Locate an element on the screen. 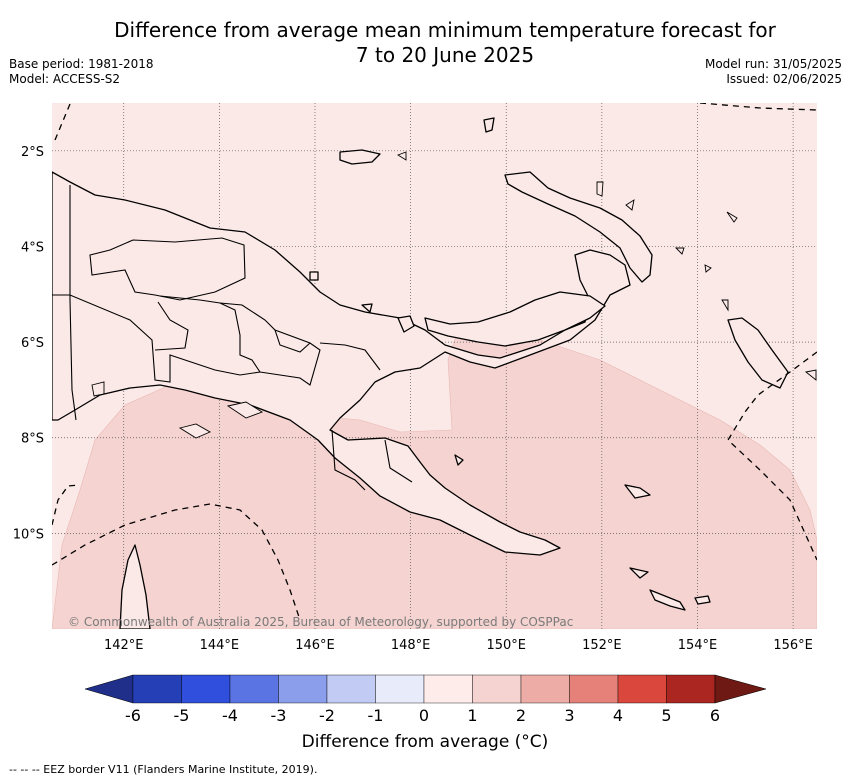 This screenshot has height=781, width=850. colorbar-tick: 3 is located at coordinates (569, 715).